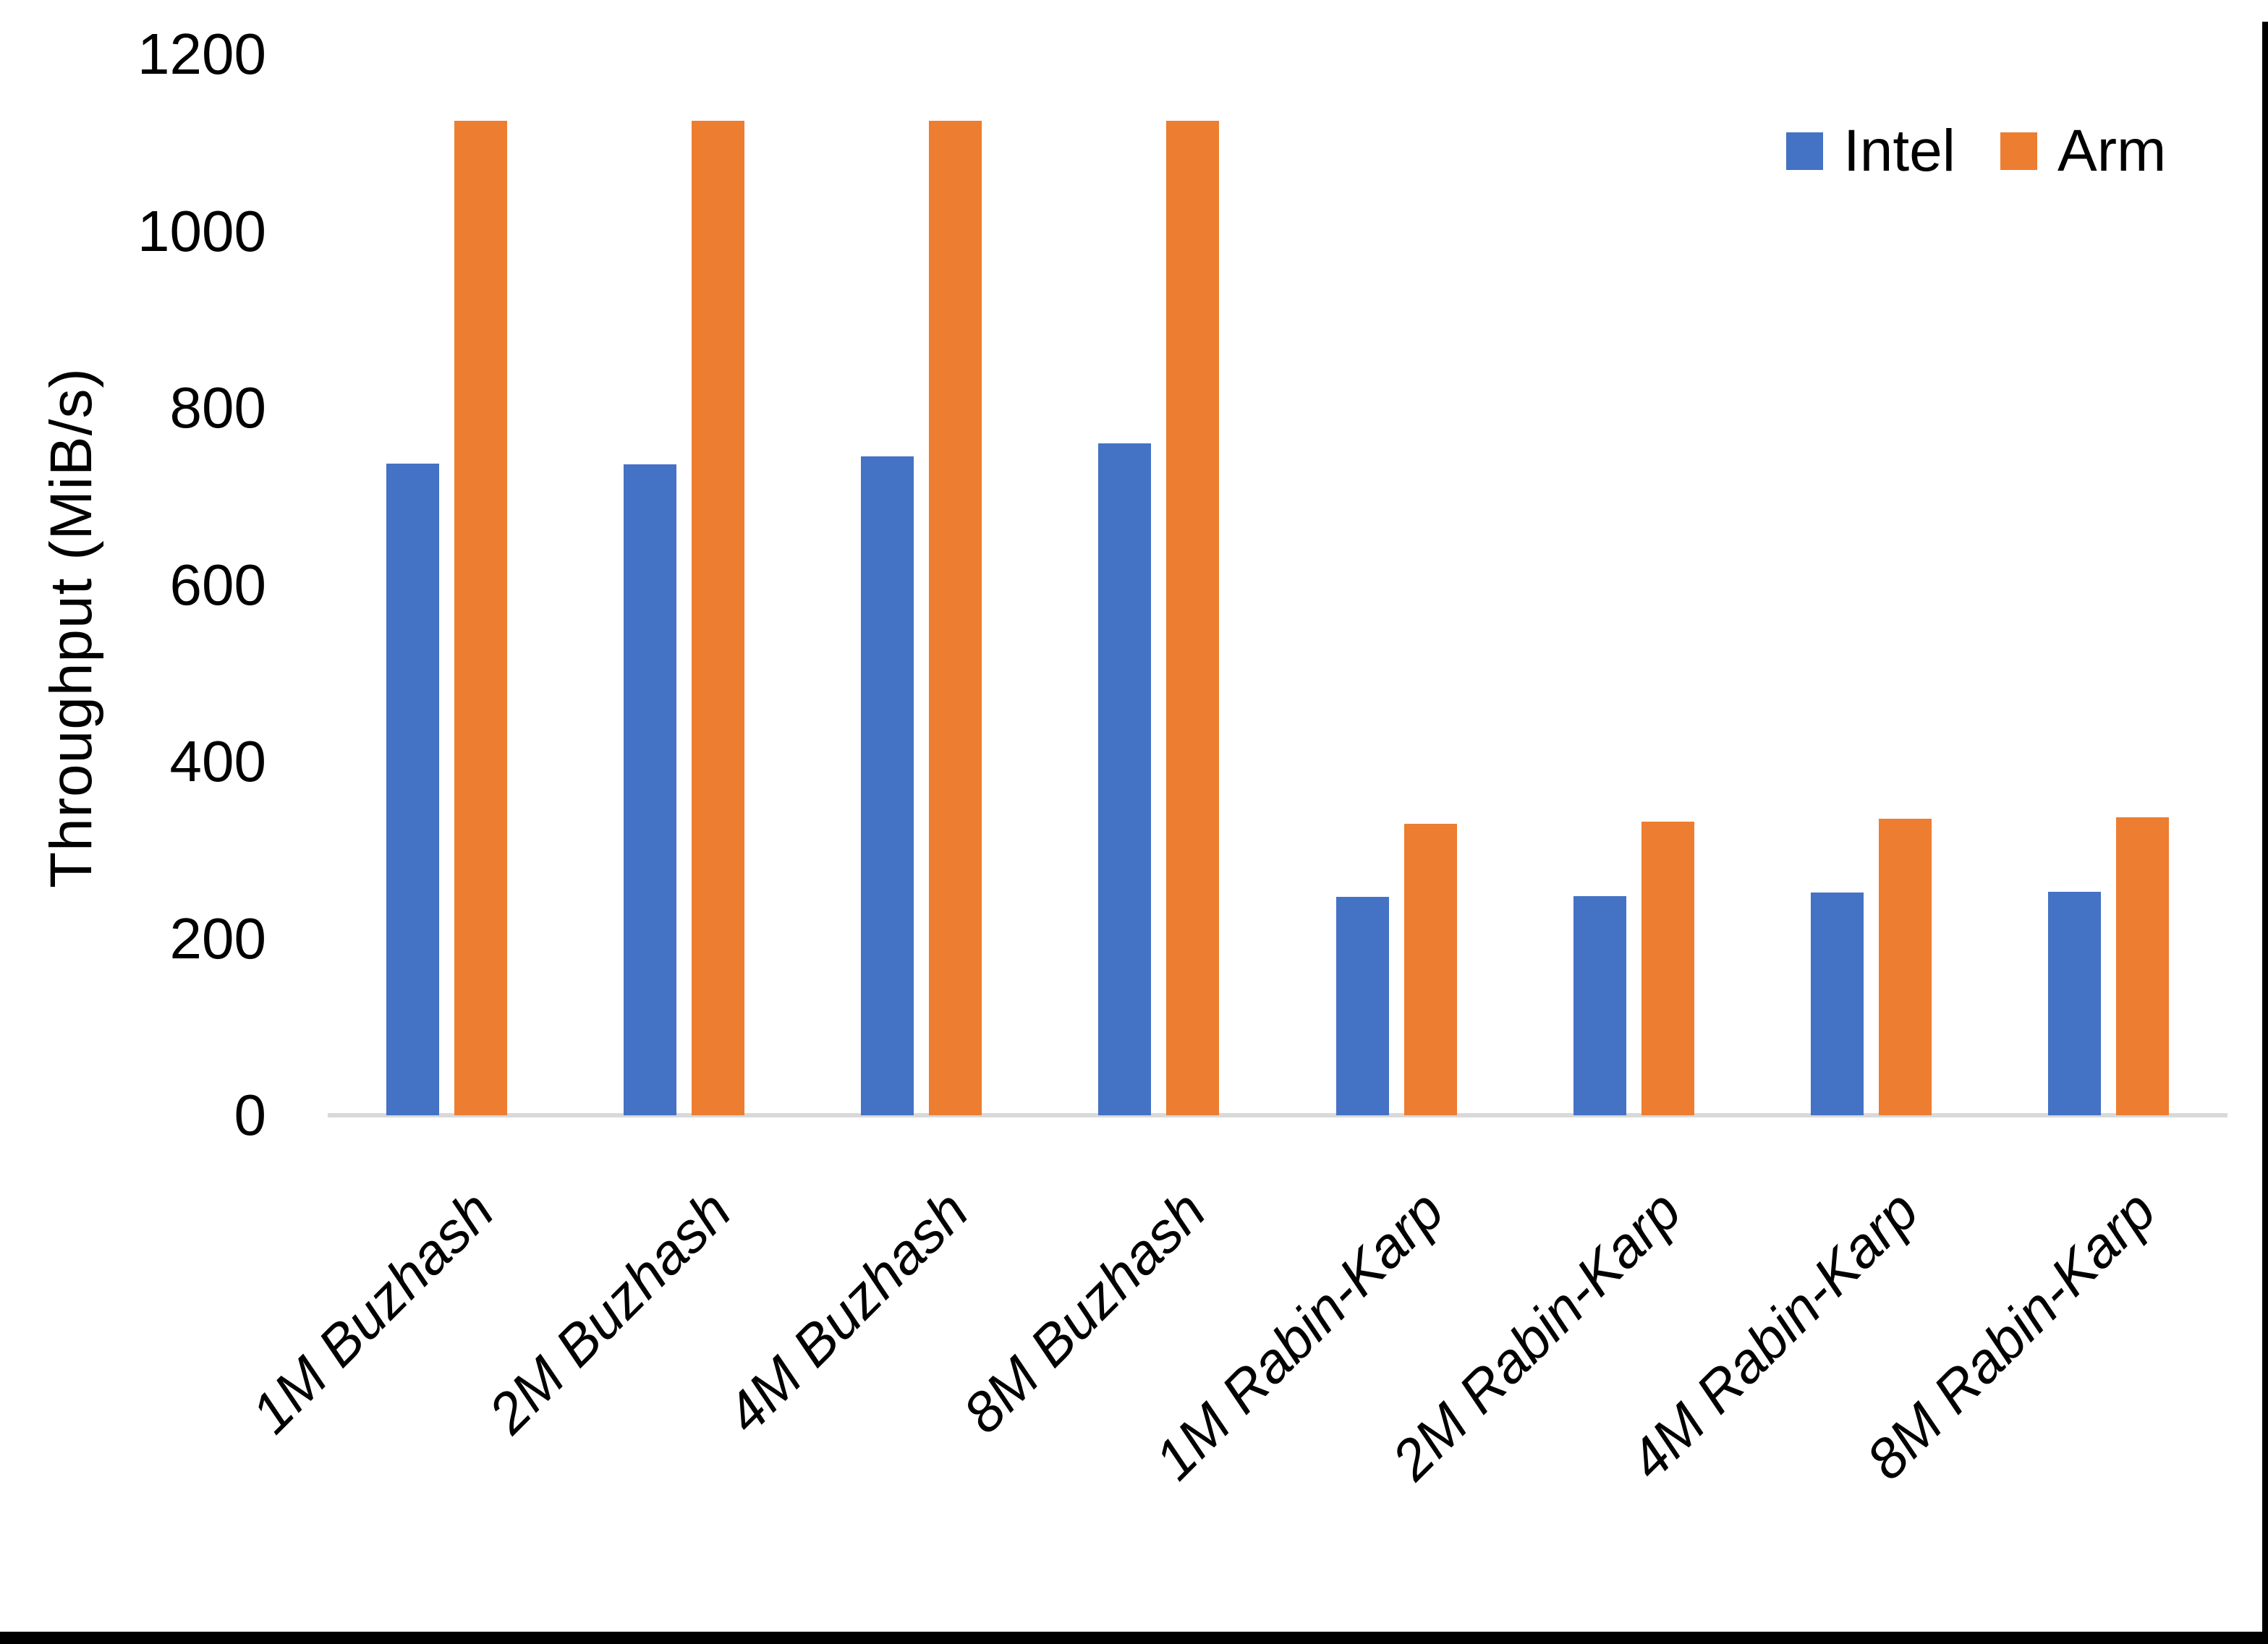 The width and height of the screenshot is (2268, 1644). I want to click on x-category-label: 1M Buzhash, so click(372, 1312).